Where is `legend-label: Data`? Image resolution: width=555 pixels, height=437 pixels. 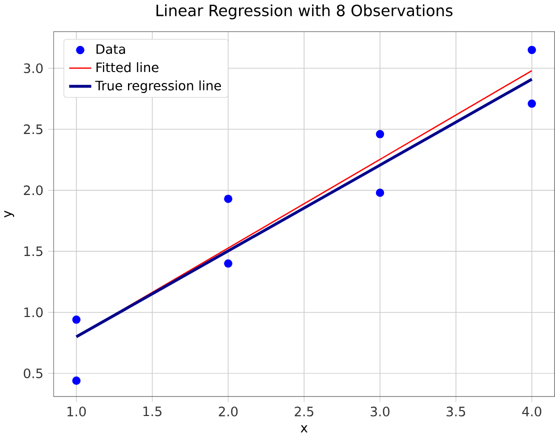 legend-label: Data is located at coordinates (110, 49).